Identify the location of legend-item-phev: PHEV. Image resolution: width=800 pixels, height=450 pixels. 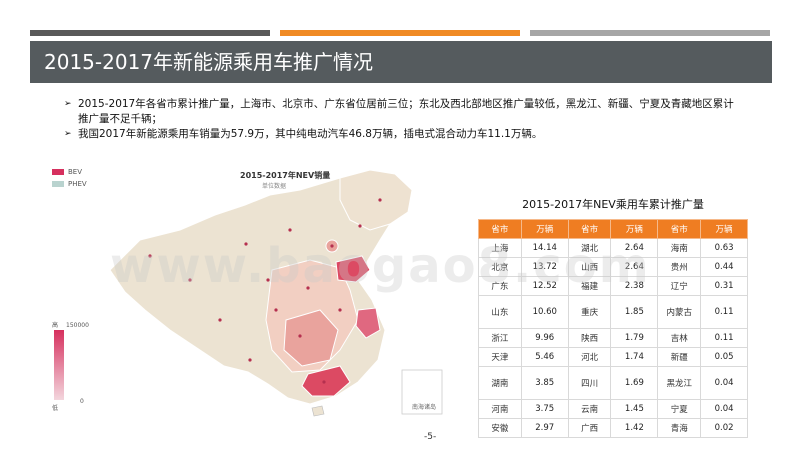
(69, 184).